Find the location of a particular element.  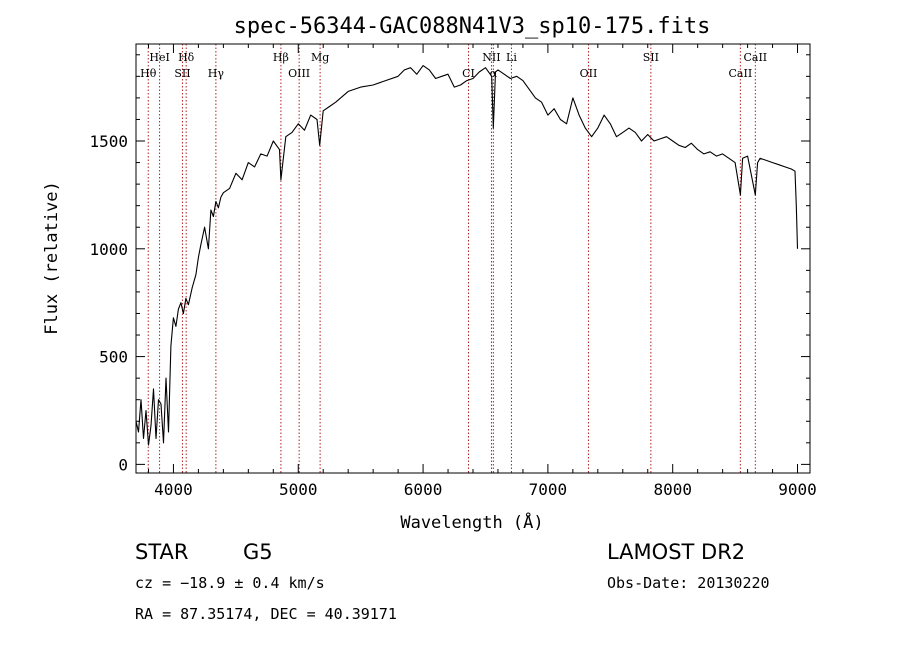

y-tick-label: 1000 is located at coordinates (108, 249).